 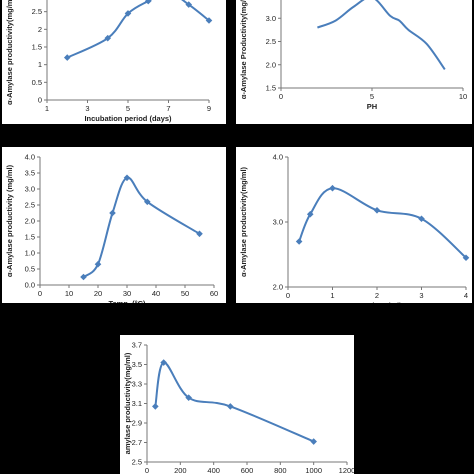 What do you see at coordinates (466, 295) in the screenshot?
I see `x-tick-label: 4` at bounding box center [466, 295].